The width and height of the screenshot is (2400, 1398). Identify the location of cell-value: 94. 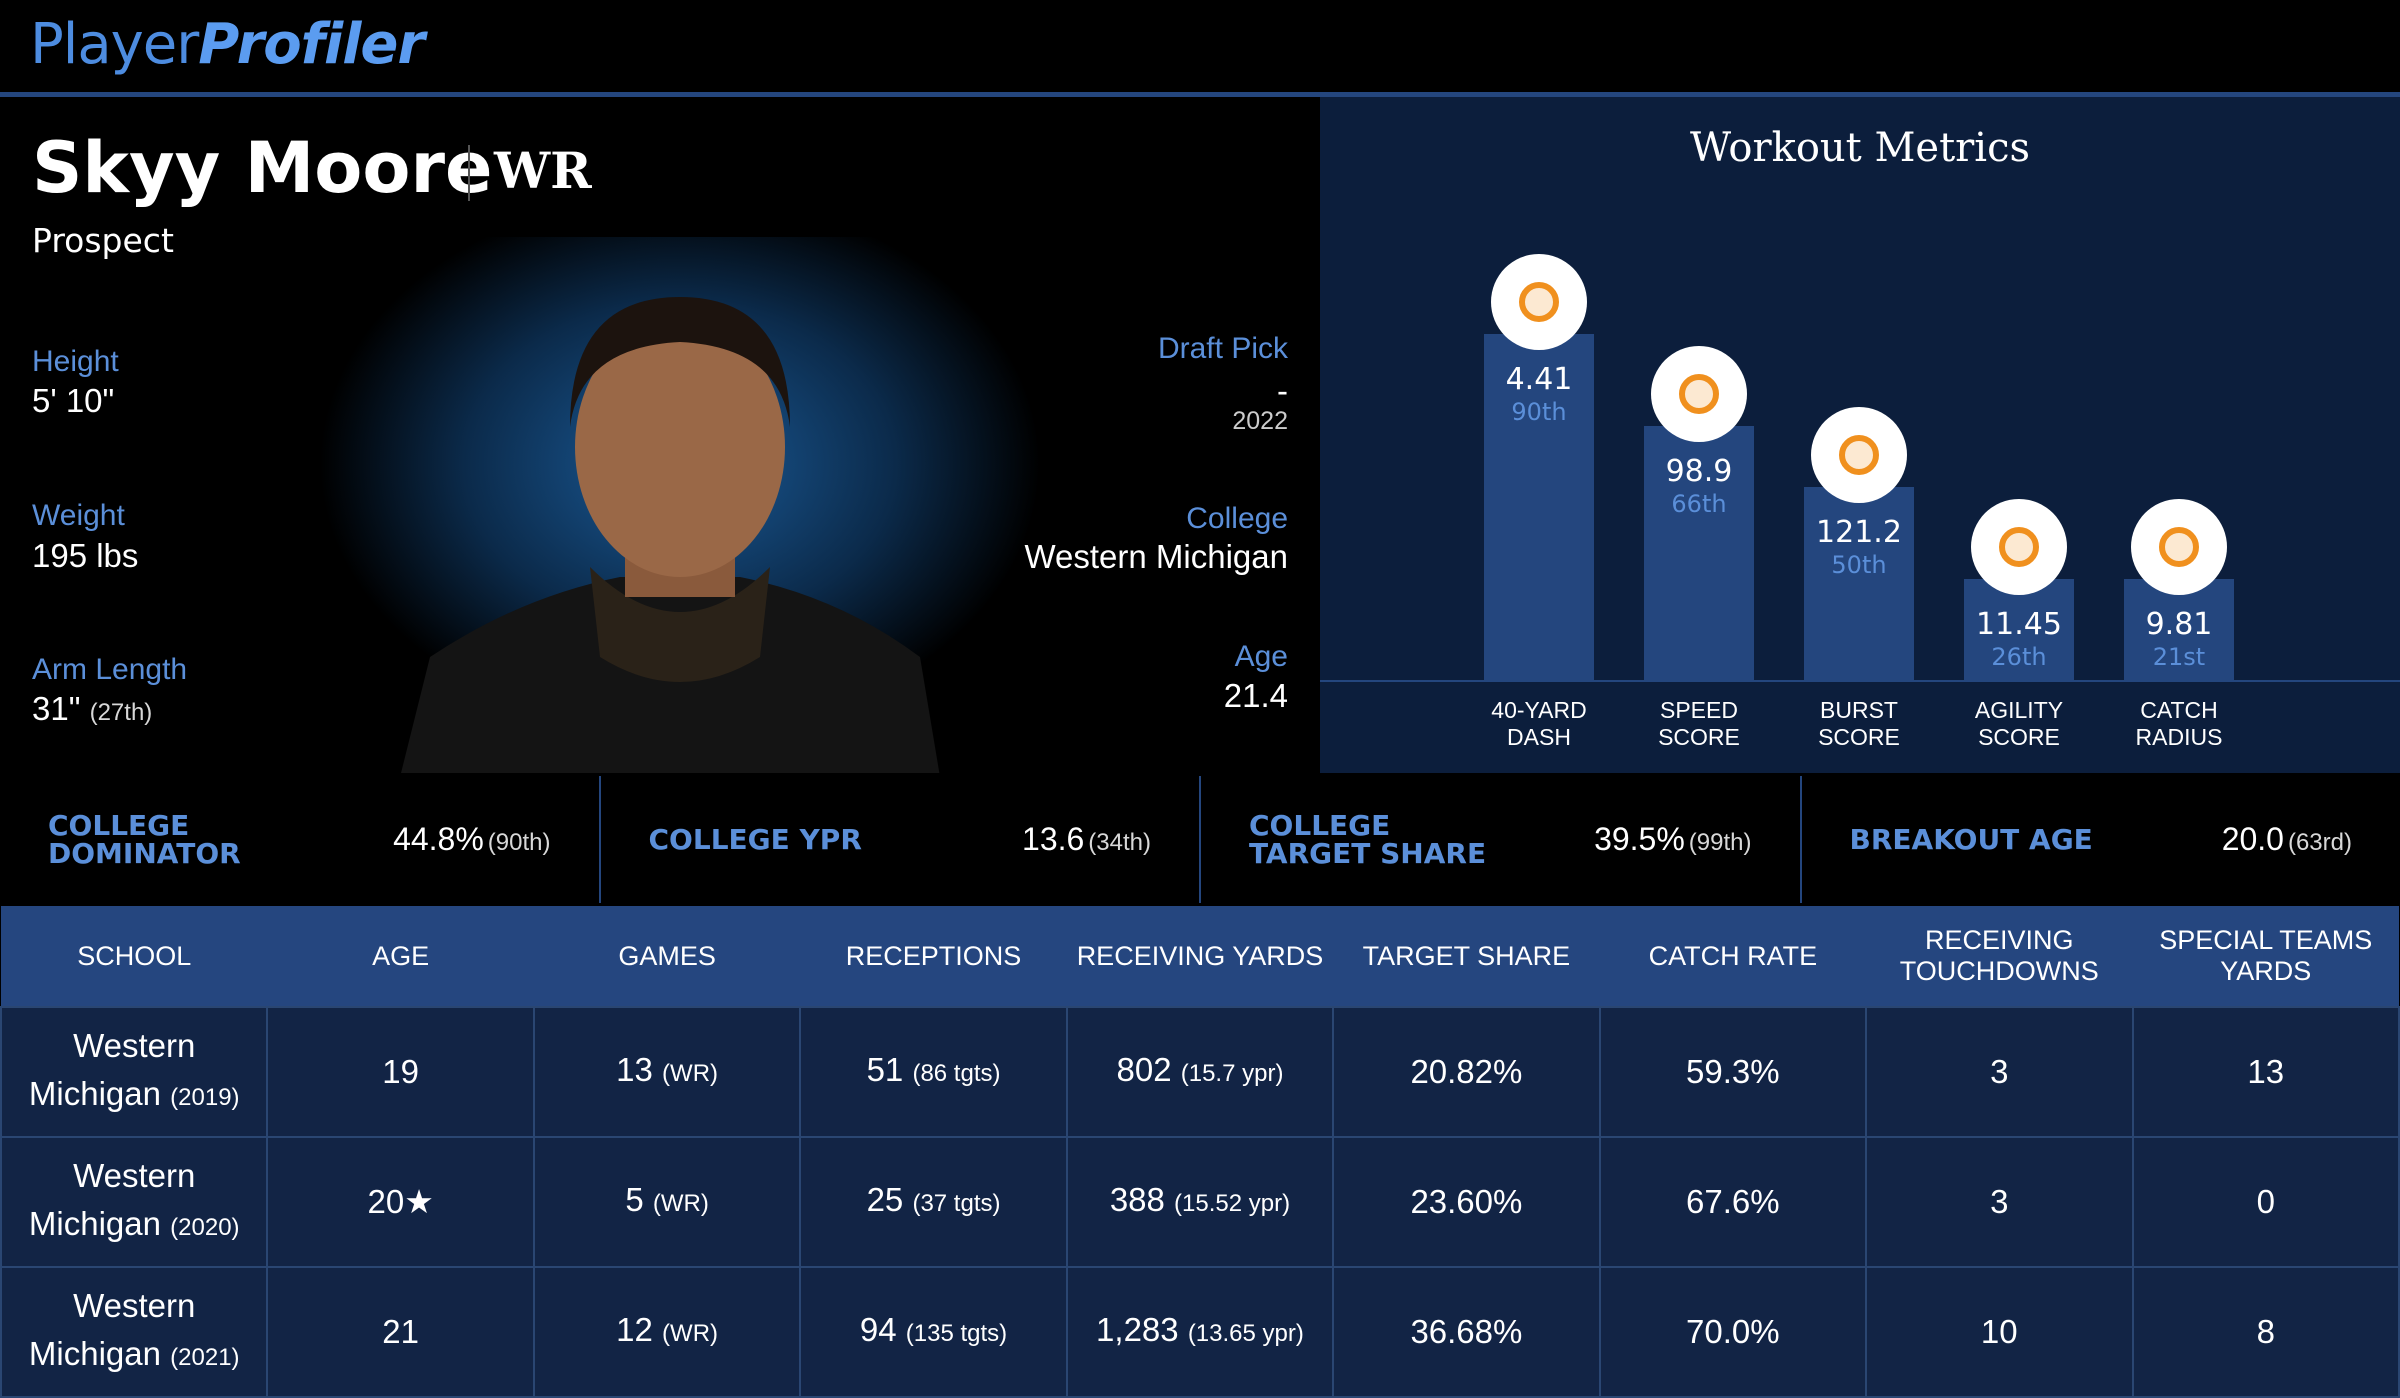
(878, 1329).